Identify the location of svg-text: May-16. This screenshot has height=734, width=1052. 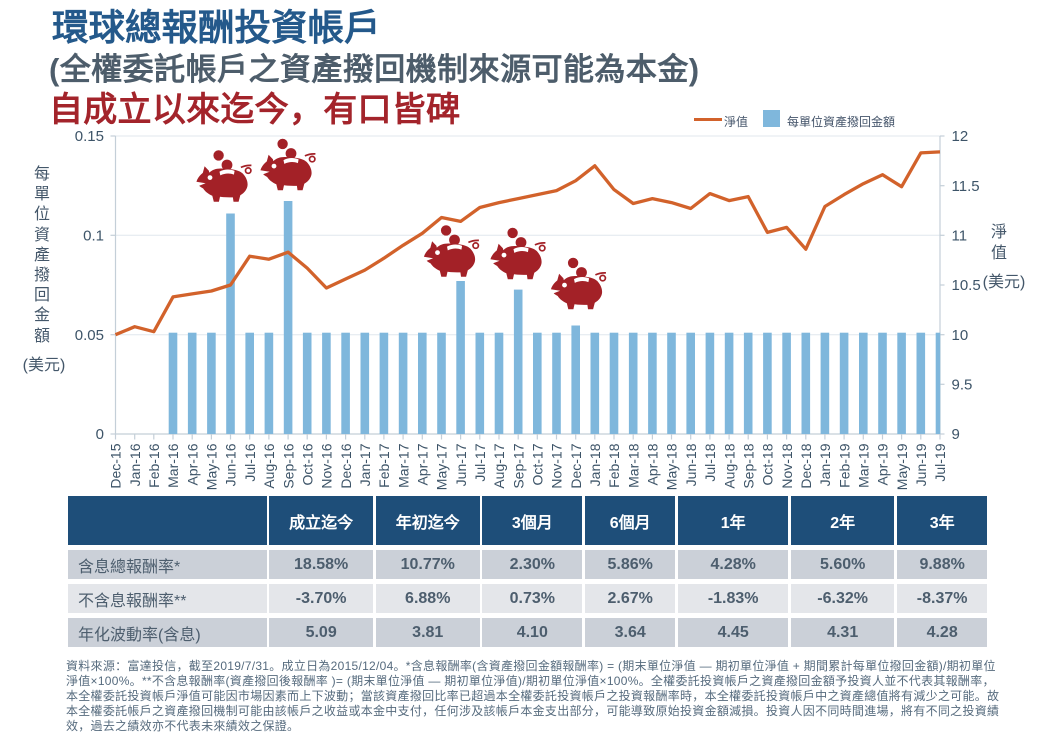
(212, 466).